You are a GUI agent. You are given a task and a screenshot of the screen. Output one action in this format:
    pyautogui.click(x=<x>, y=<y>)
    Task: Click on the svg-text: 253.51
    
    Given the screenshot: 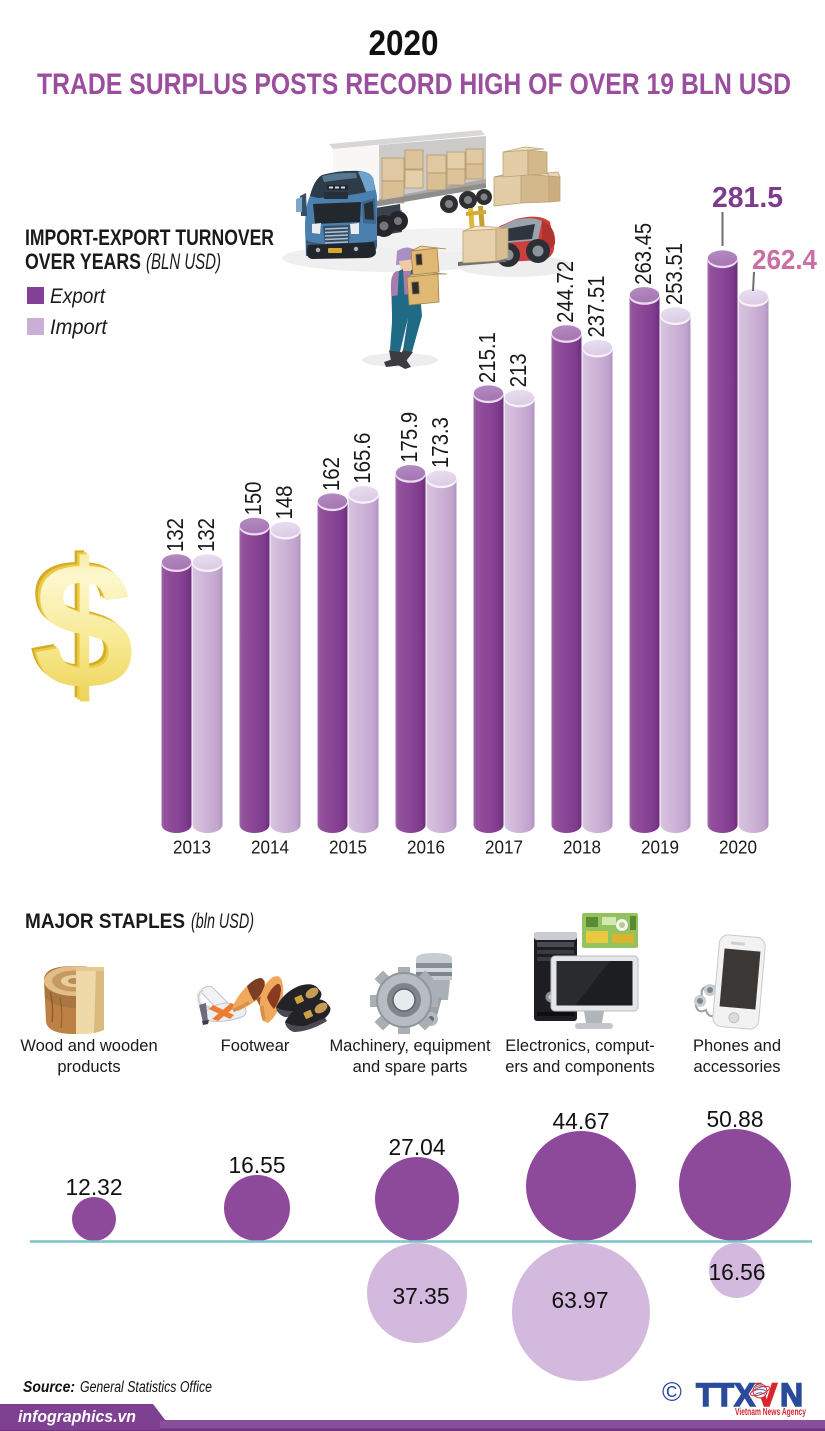 What is the action you would take?
    pyautogui.click(x=674, y=274)
    